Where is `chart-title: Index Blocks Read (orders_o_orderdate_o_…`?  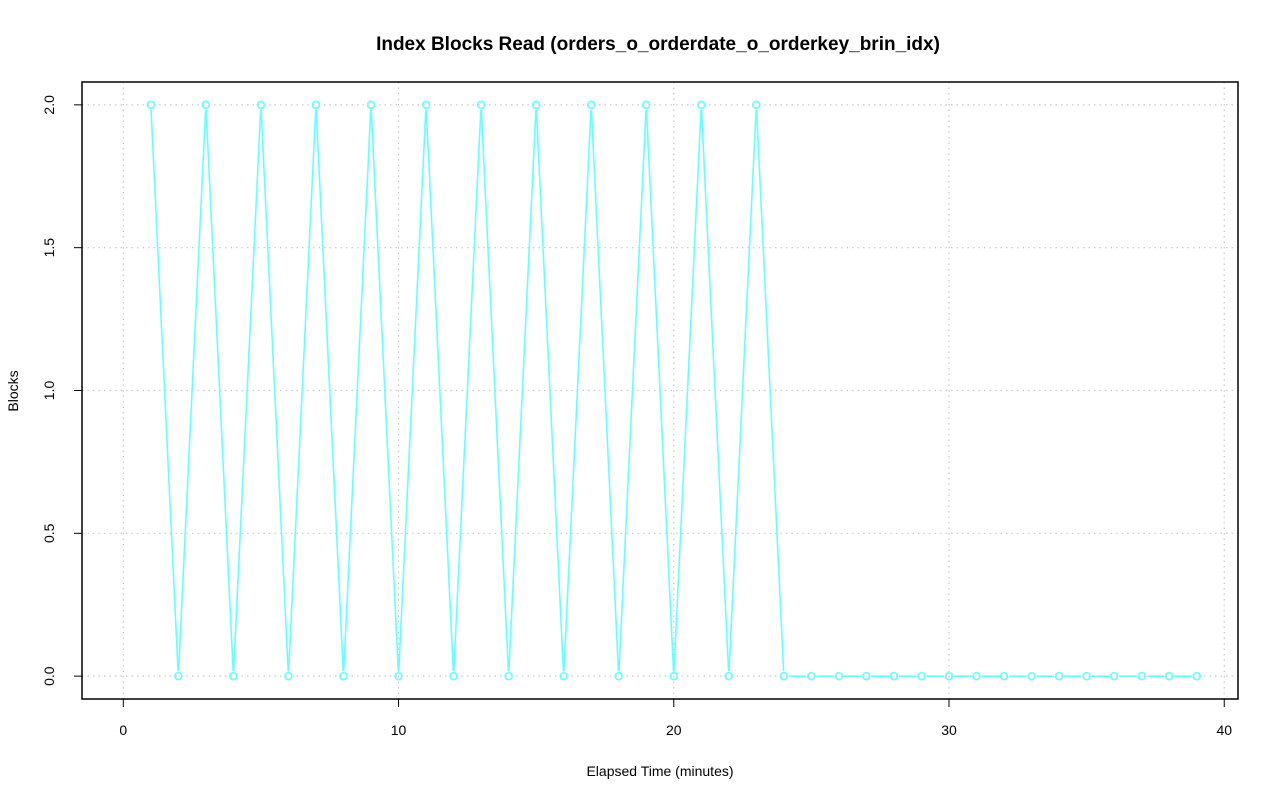 chart-title: Index Blocks Read (orders_o_orderdate_o_… is located at coordinates (658, 44).